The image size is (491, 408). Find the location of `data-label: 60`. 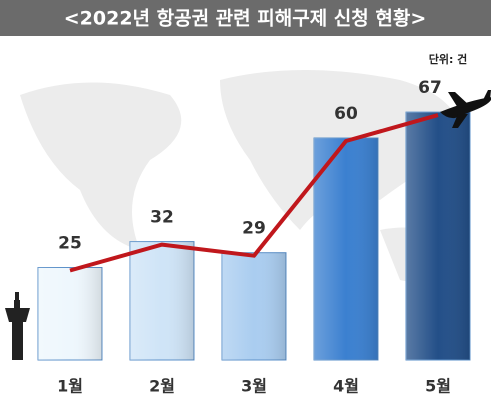

data-label: 60 is located at coordinates (346, 114).